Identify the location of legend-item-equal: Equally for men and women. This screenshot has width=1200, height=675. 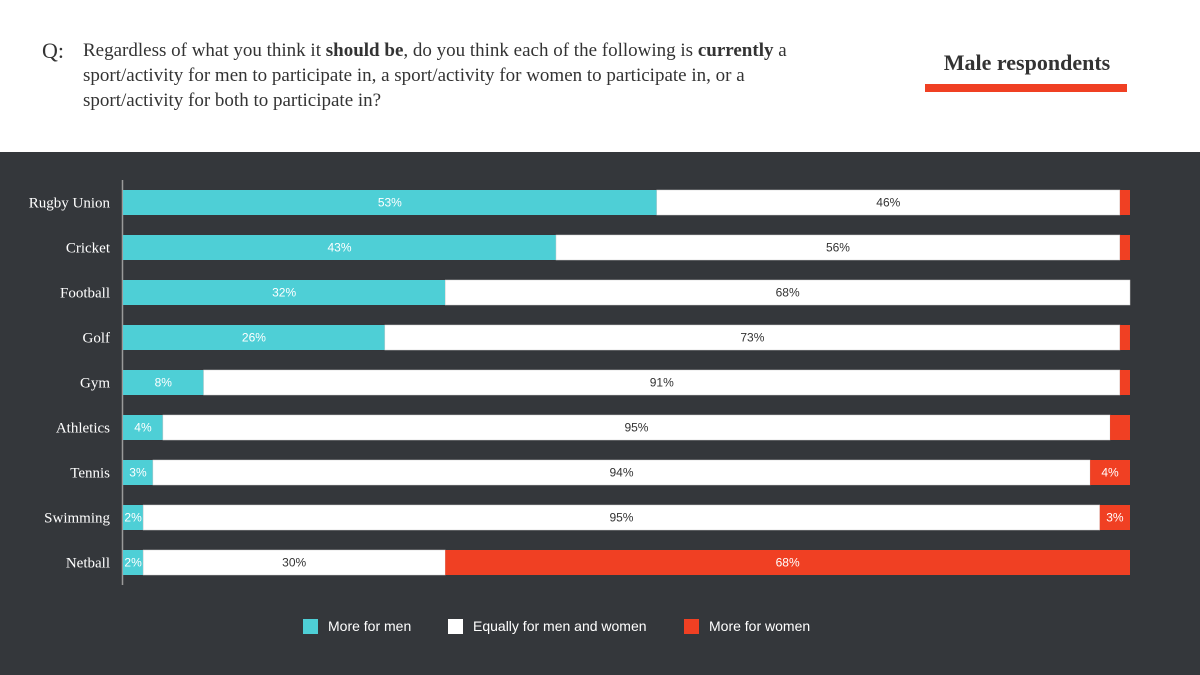
(547, 626).